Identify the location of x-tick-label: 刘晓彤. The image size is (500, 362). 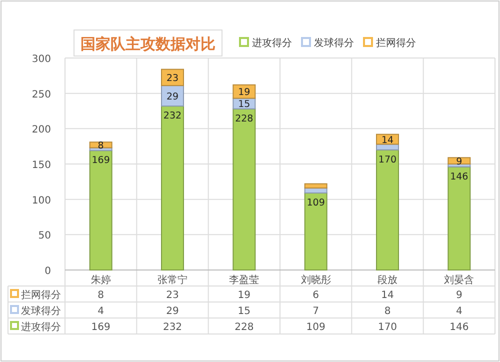
(315, 280).